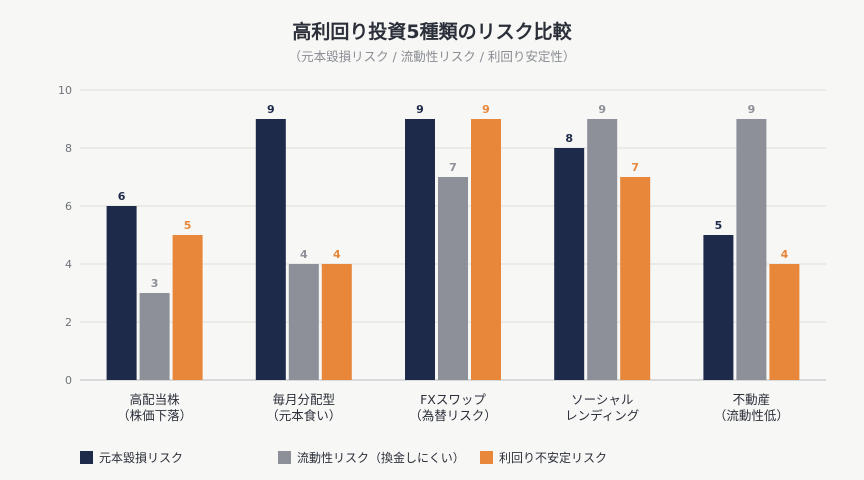  I want to click on x-category-label: （流動性低）, so click(751, 415).